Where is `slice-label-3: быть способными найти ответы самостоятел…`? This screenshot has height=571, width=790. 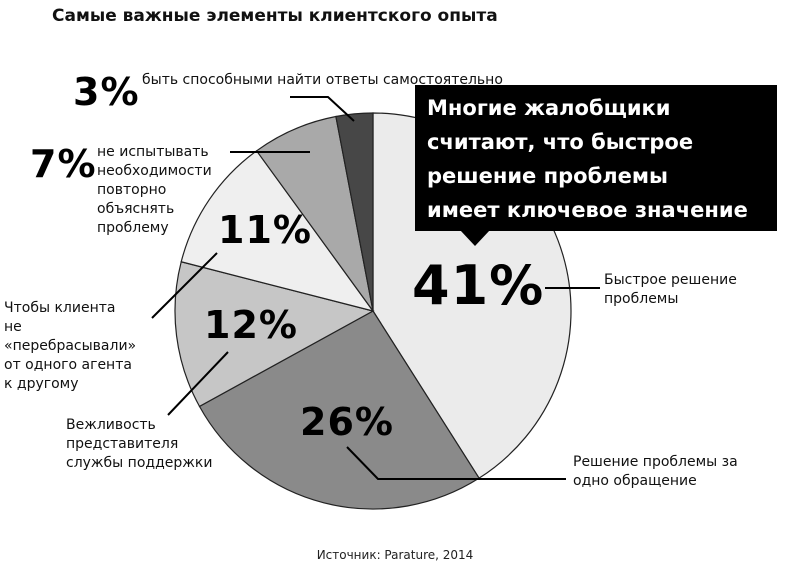
slice-label-3: быть способными найти ответы самостоятел… is located at coordinates (322, 80).